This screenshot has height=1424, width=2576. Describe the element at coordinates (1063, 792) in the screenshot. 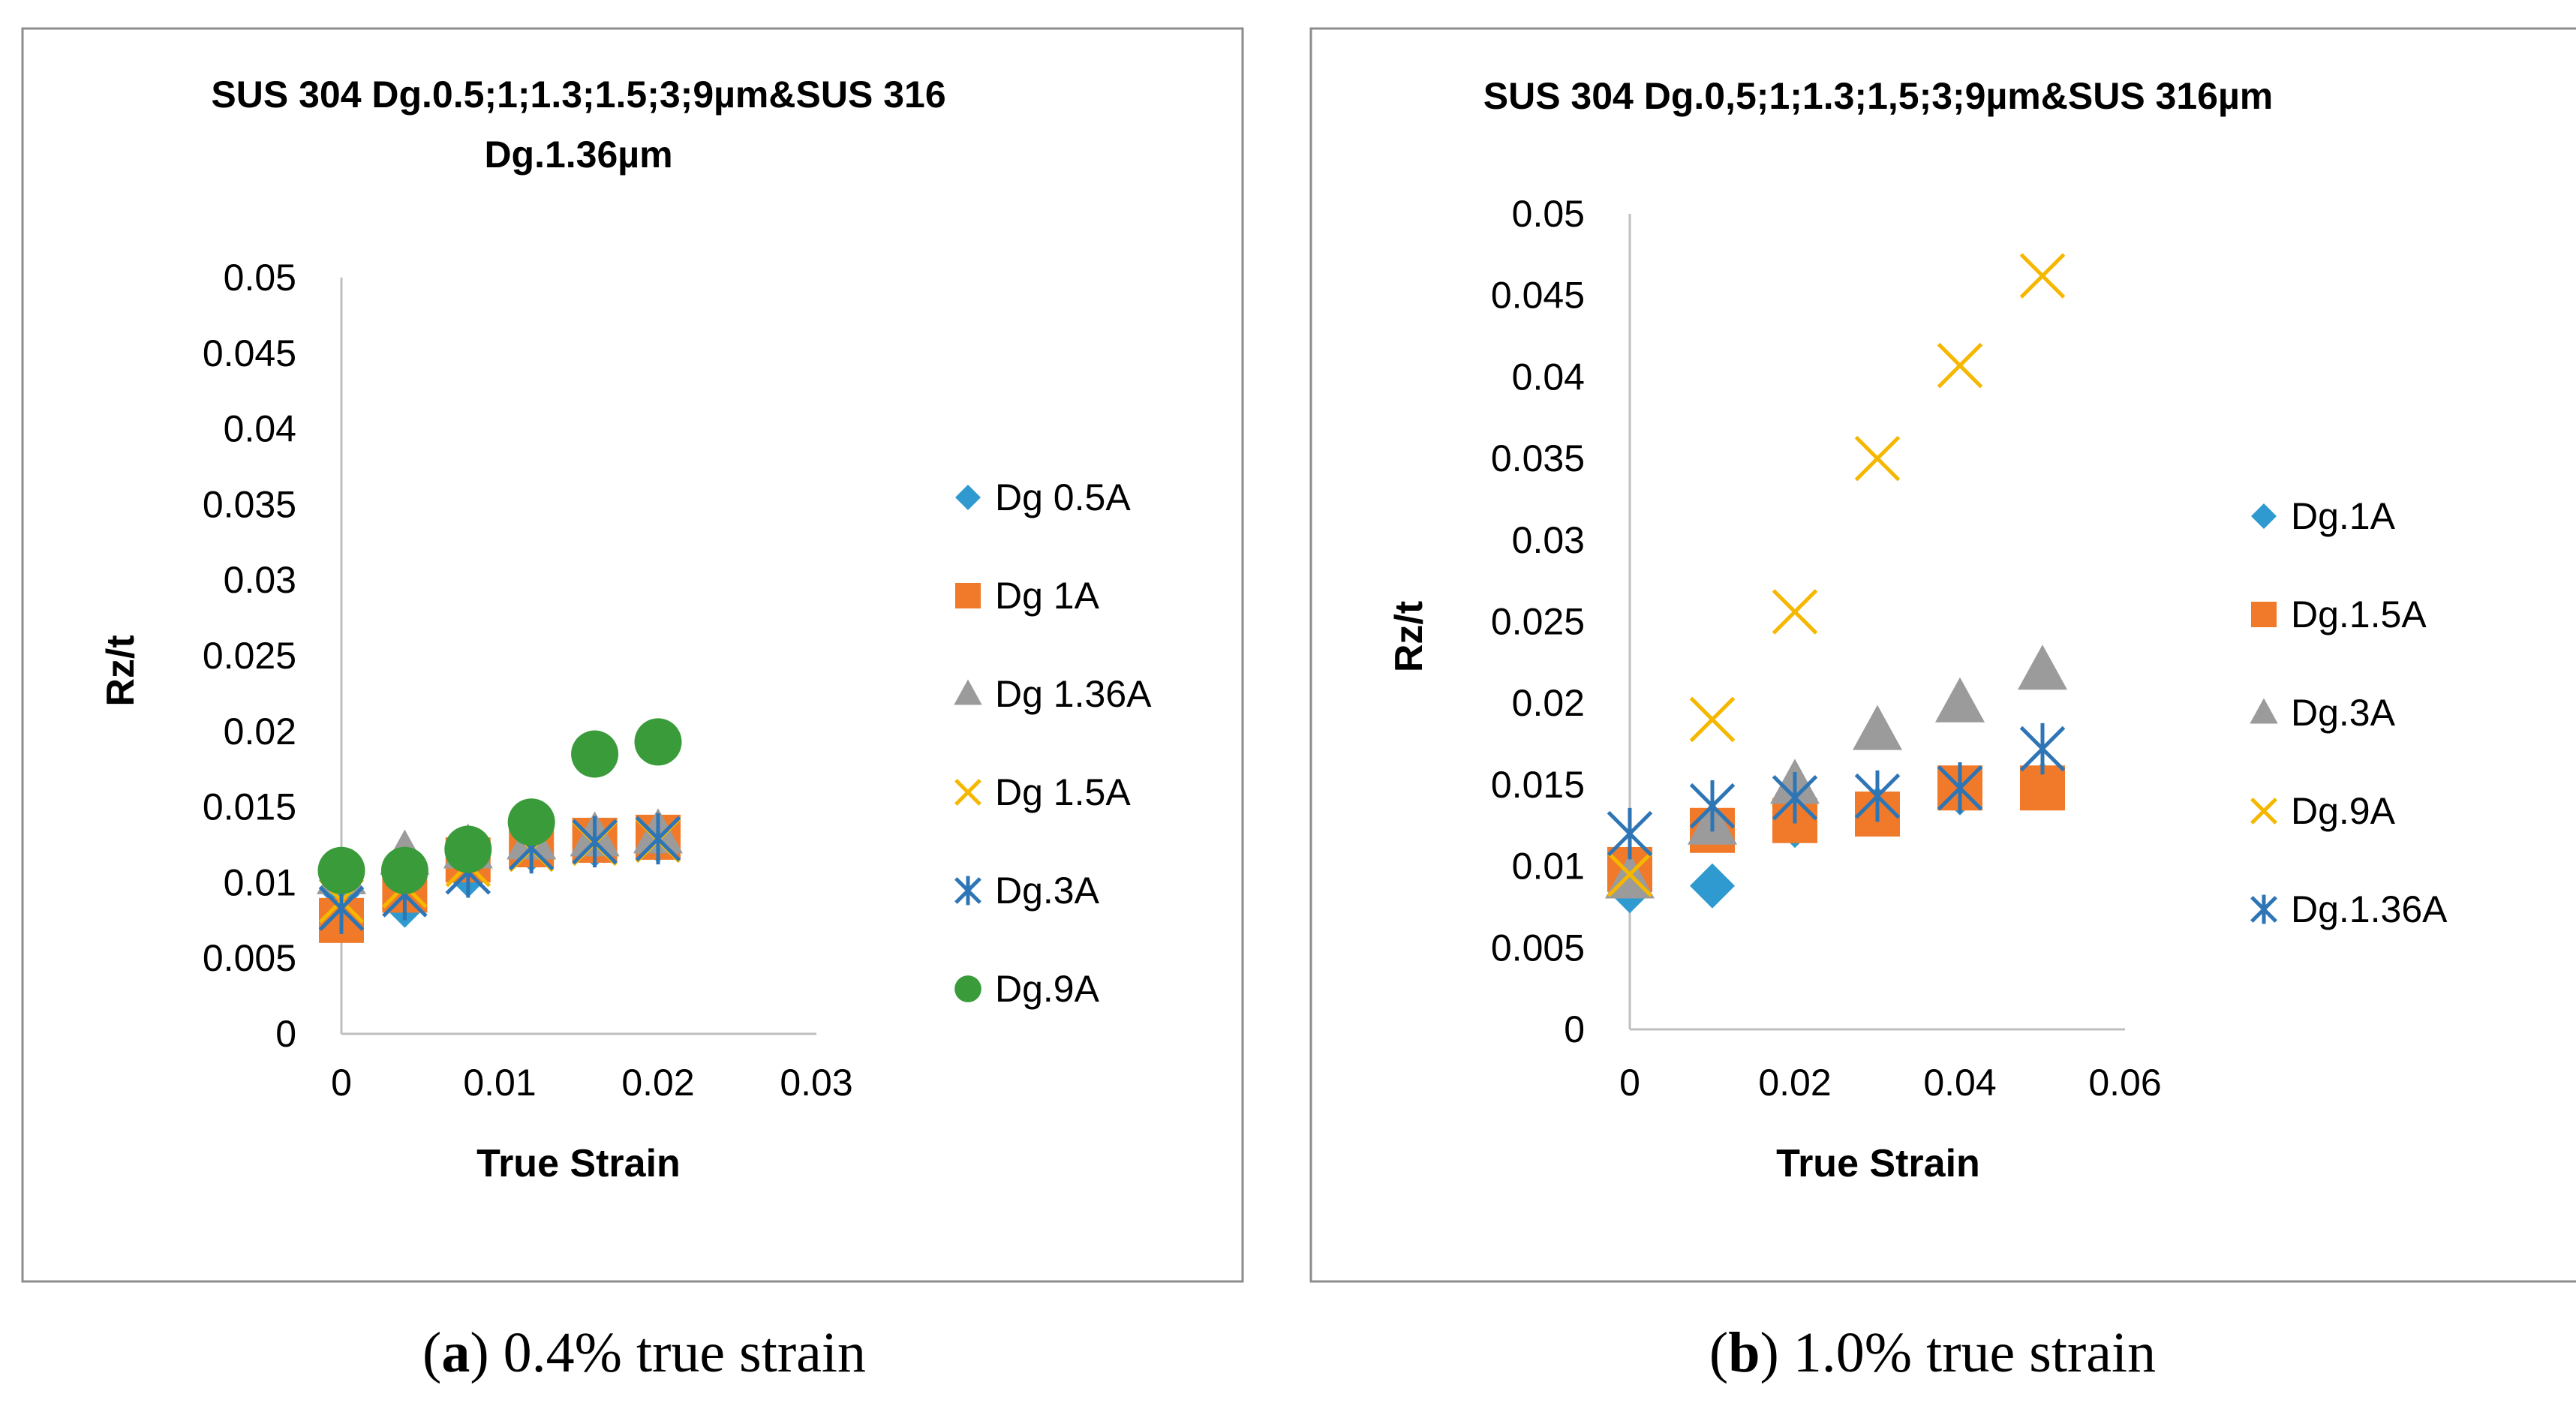

I see `legend-label: Dg 1.5A` at that location.